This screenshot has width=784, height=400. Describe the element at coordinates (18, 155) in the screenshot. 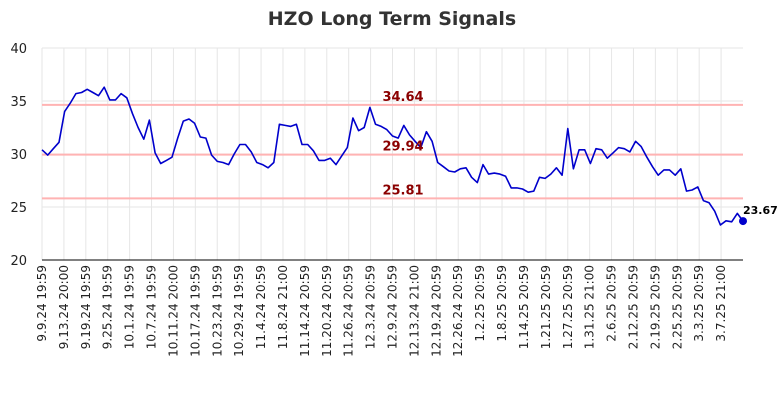

I see `y-tick-label: 30` at that location.